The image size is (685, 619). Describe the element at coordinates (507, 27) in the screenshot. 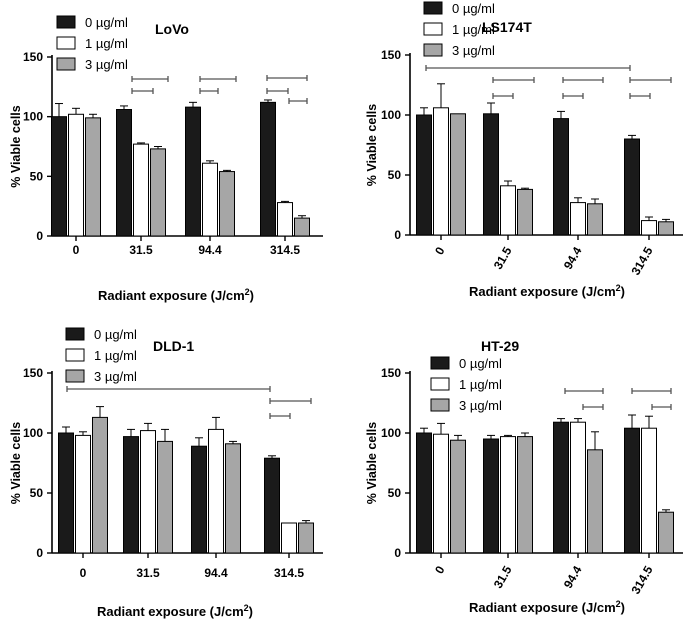

I see `chart-title: LS174T` at that location.